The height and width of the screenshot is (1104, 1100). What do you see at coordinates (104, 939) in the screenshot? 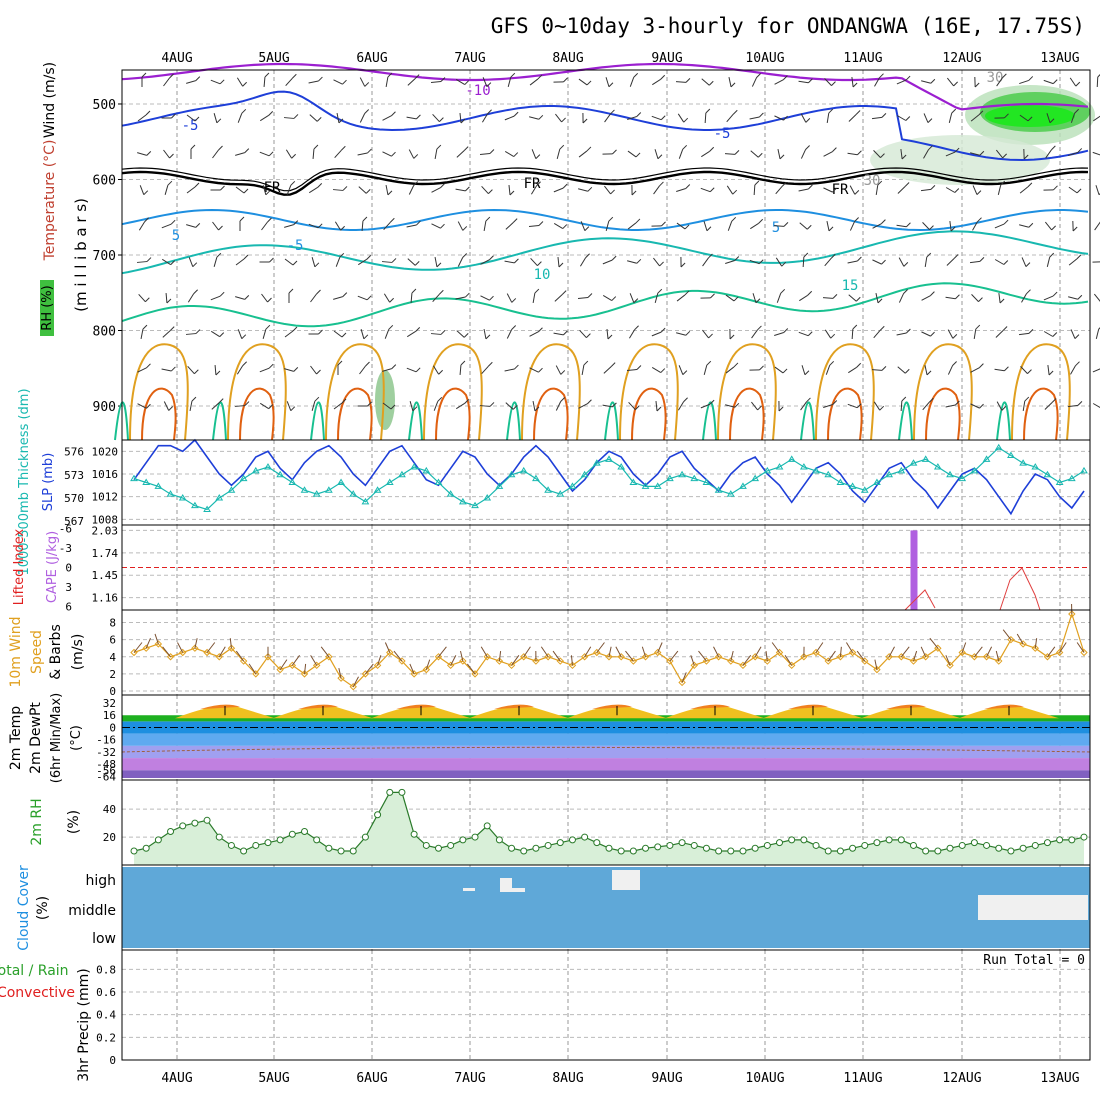
I see `cloud-level-label: low` at bounding box center [104, 939].